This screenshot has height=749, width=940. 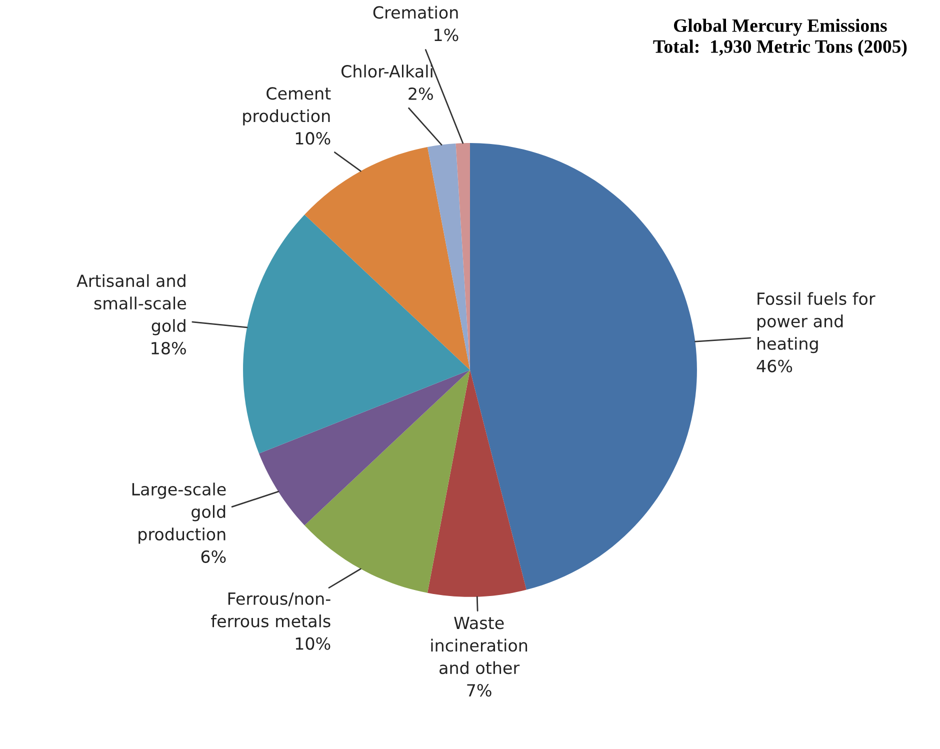 What do you see at coordinates (816, 323) in the screenshot?
I see `slice-label: Fossil fuels for power and heating` at bounding box center [816, 323].